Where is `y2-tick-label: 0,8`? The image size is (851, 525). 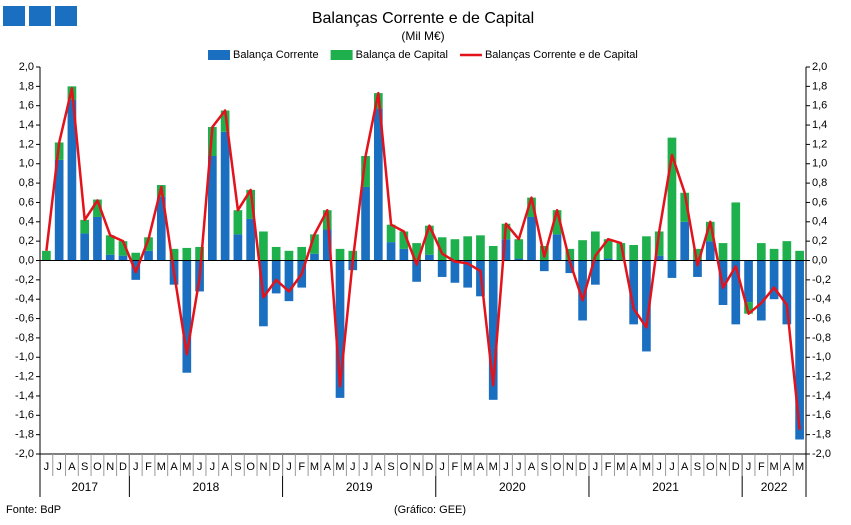 y2-tick-label: 0,8 is located at coordinates (819, 183).